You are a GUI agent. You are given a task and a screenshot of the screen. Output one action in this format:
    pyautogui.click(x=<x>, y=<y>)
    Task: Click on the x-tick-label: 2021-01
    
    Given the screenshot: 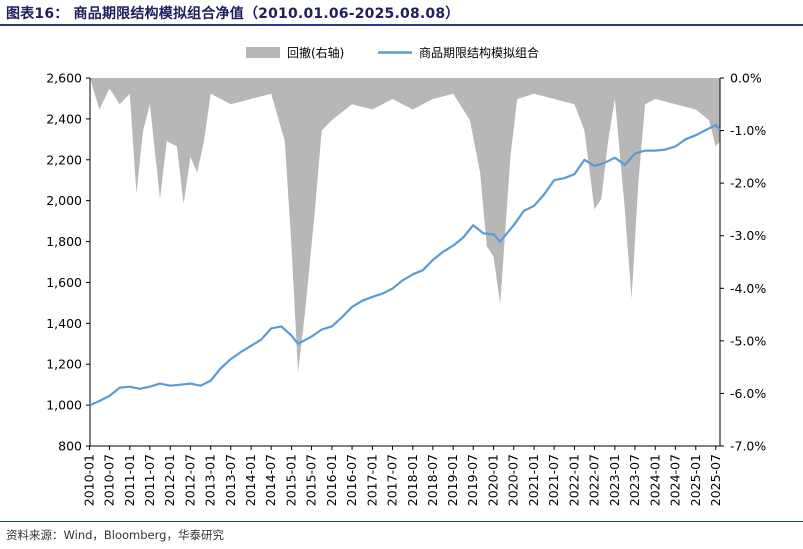 What is the action you would take?
    pyautogui.click(x=533, y=480)
    